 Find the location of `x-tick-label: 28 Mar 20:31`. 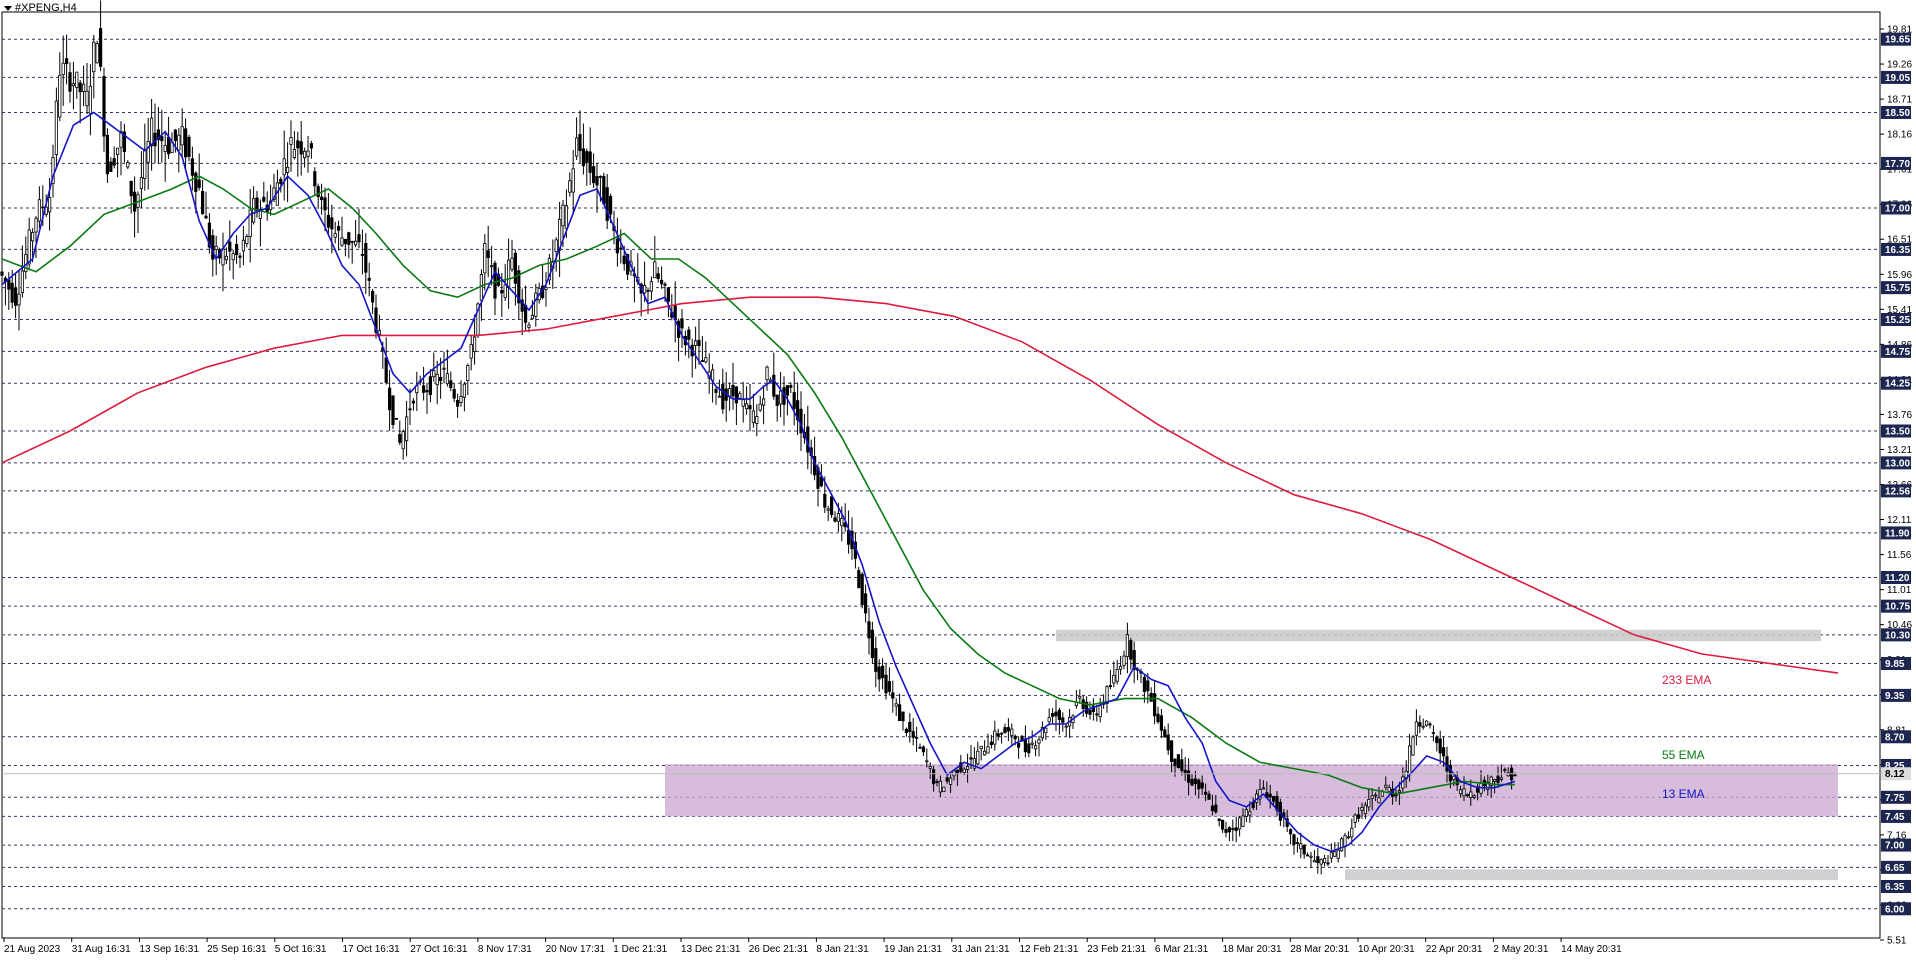

x-tick-label: 28 Mar 20:31 is located at coordinates (1319, 949).